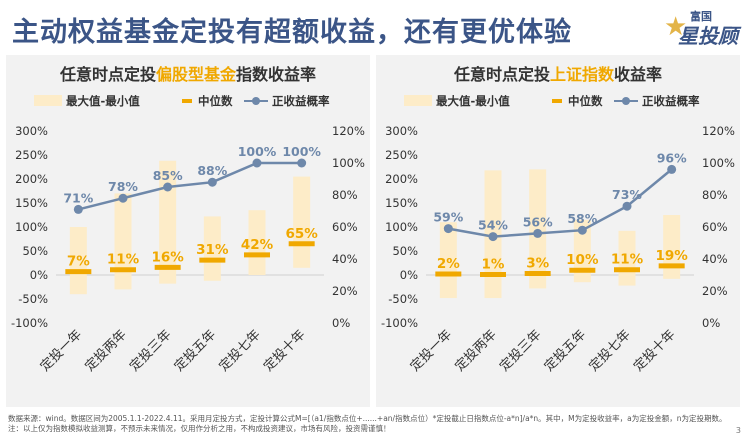 This screenshot has width=751, height=438. I want to click on prob-data-label: 58%, so click(582, 218).